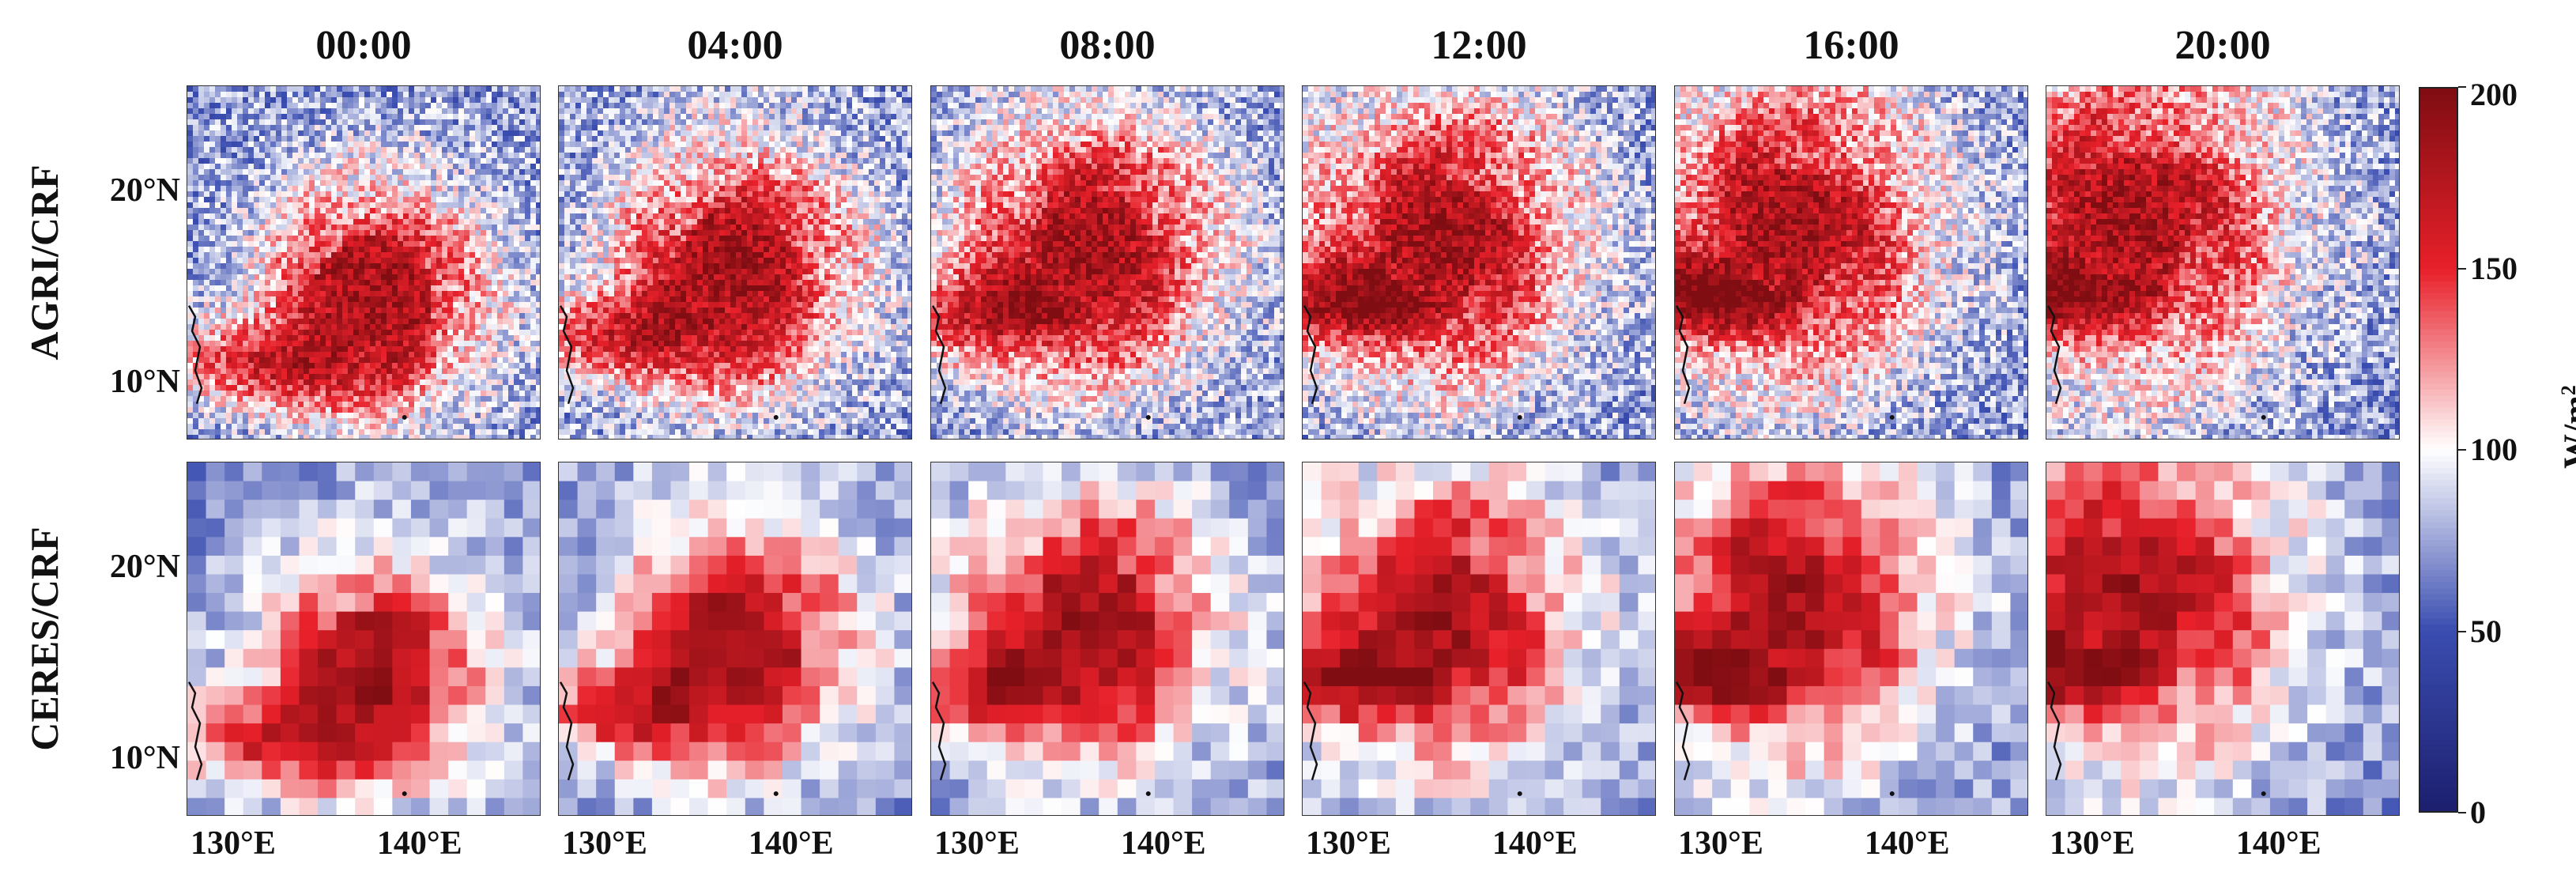 The image size is (2576, 887). I want to click on colorbar-unit-label: W/m2, so click(2560, 427).